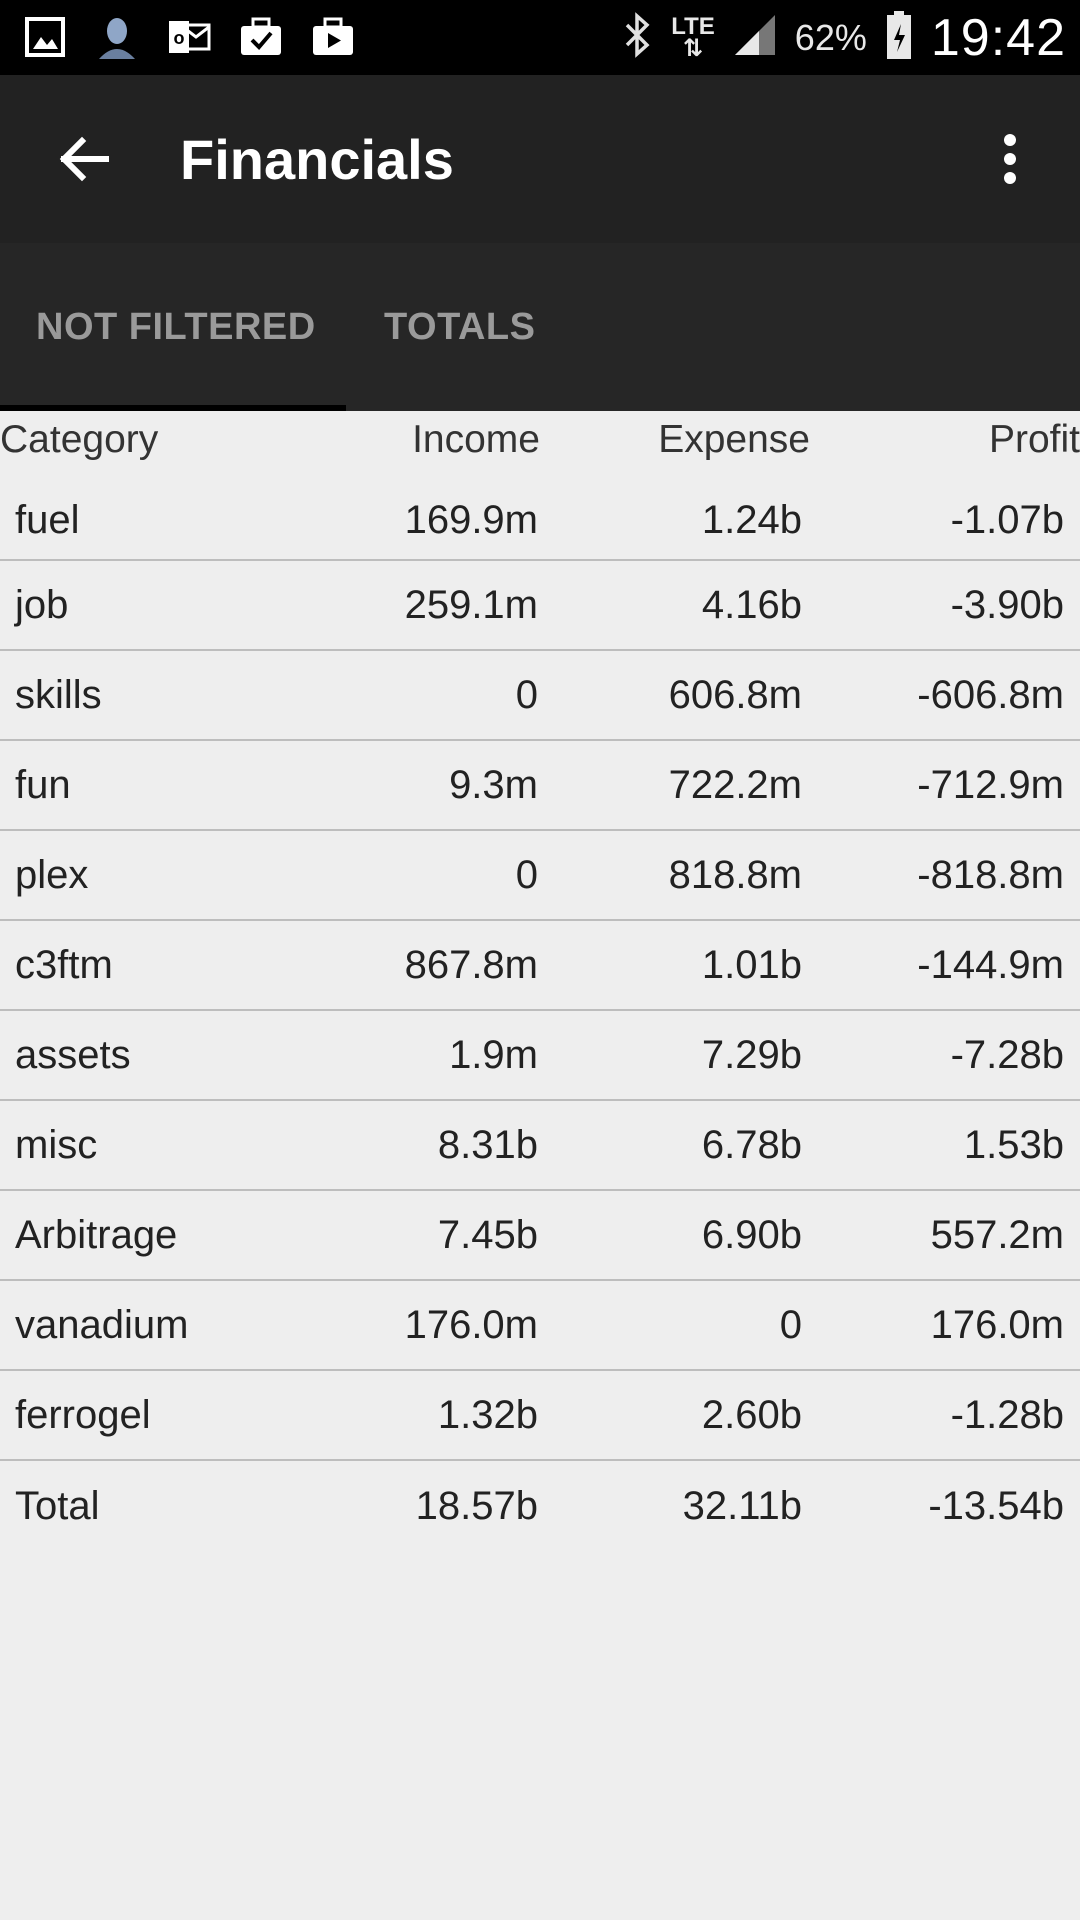  Describe the element at coordinates (540, 1236) in the screenshot. I see `table-row: Arbitrage 7.45b 6.90b 557.2m` at that location.